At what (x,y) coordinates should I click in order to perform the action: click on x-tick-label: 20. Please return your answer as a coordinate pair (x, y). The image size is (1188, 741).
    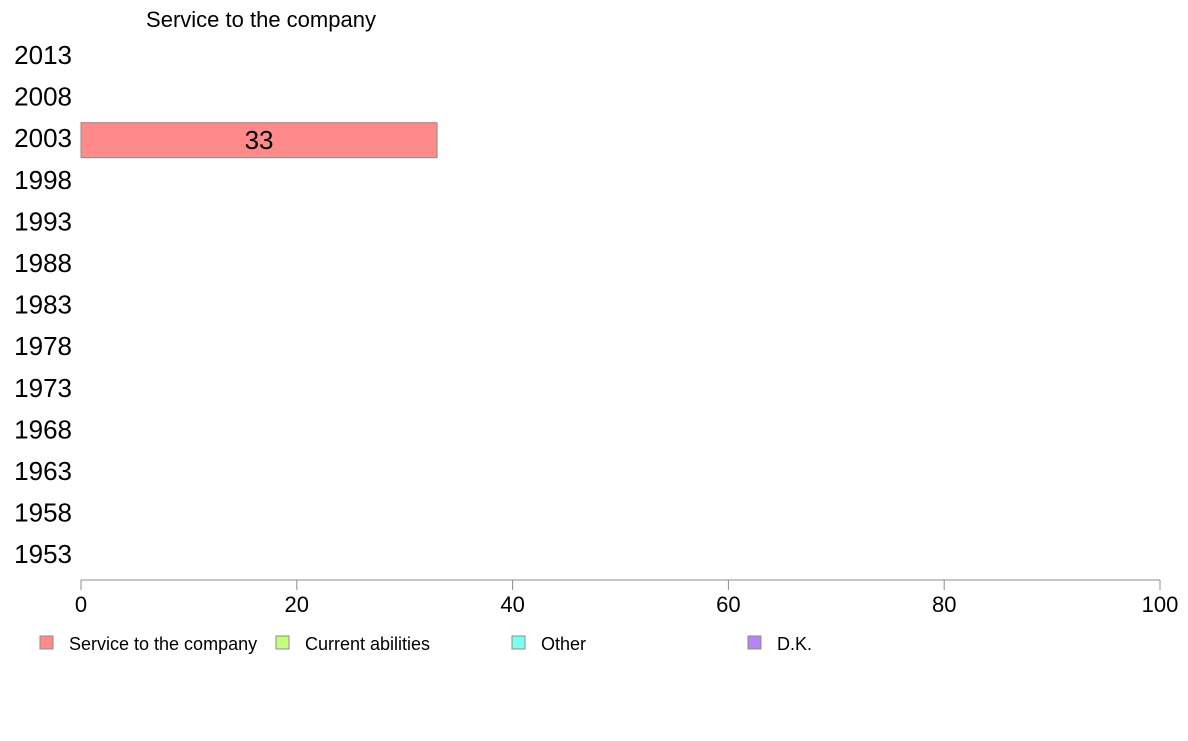
    Looking at the image, I should click on (297, 604).